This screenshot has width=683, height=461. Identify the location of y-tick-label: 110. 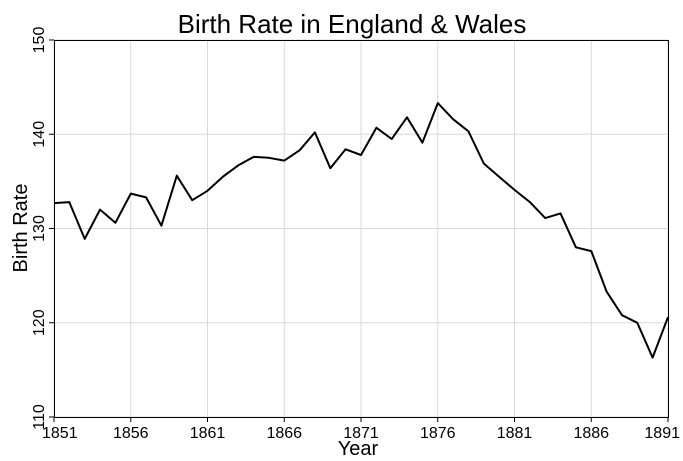
(39, 417).